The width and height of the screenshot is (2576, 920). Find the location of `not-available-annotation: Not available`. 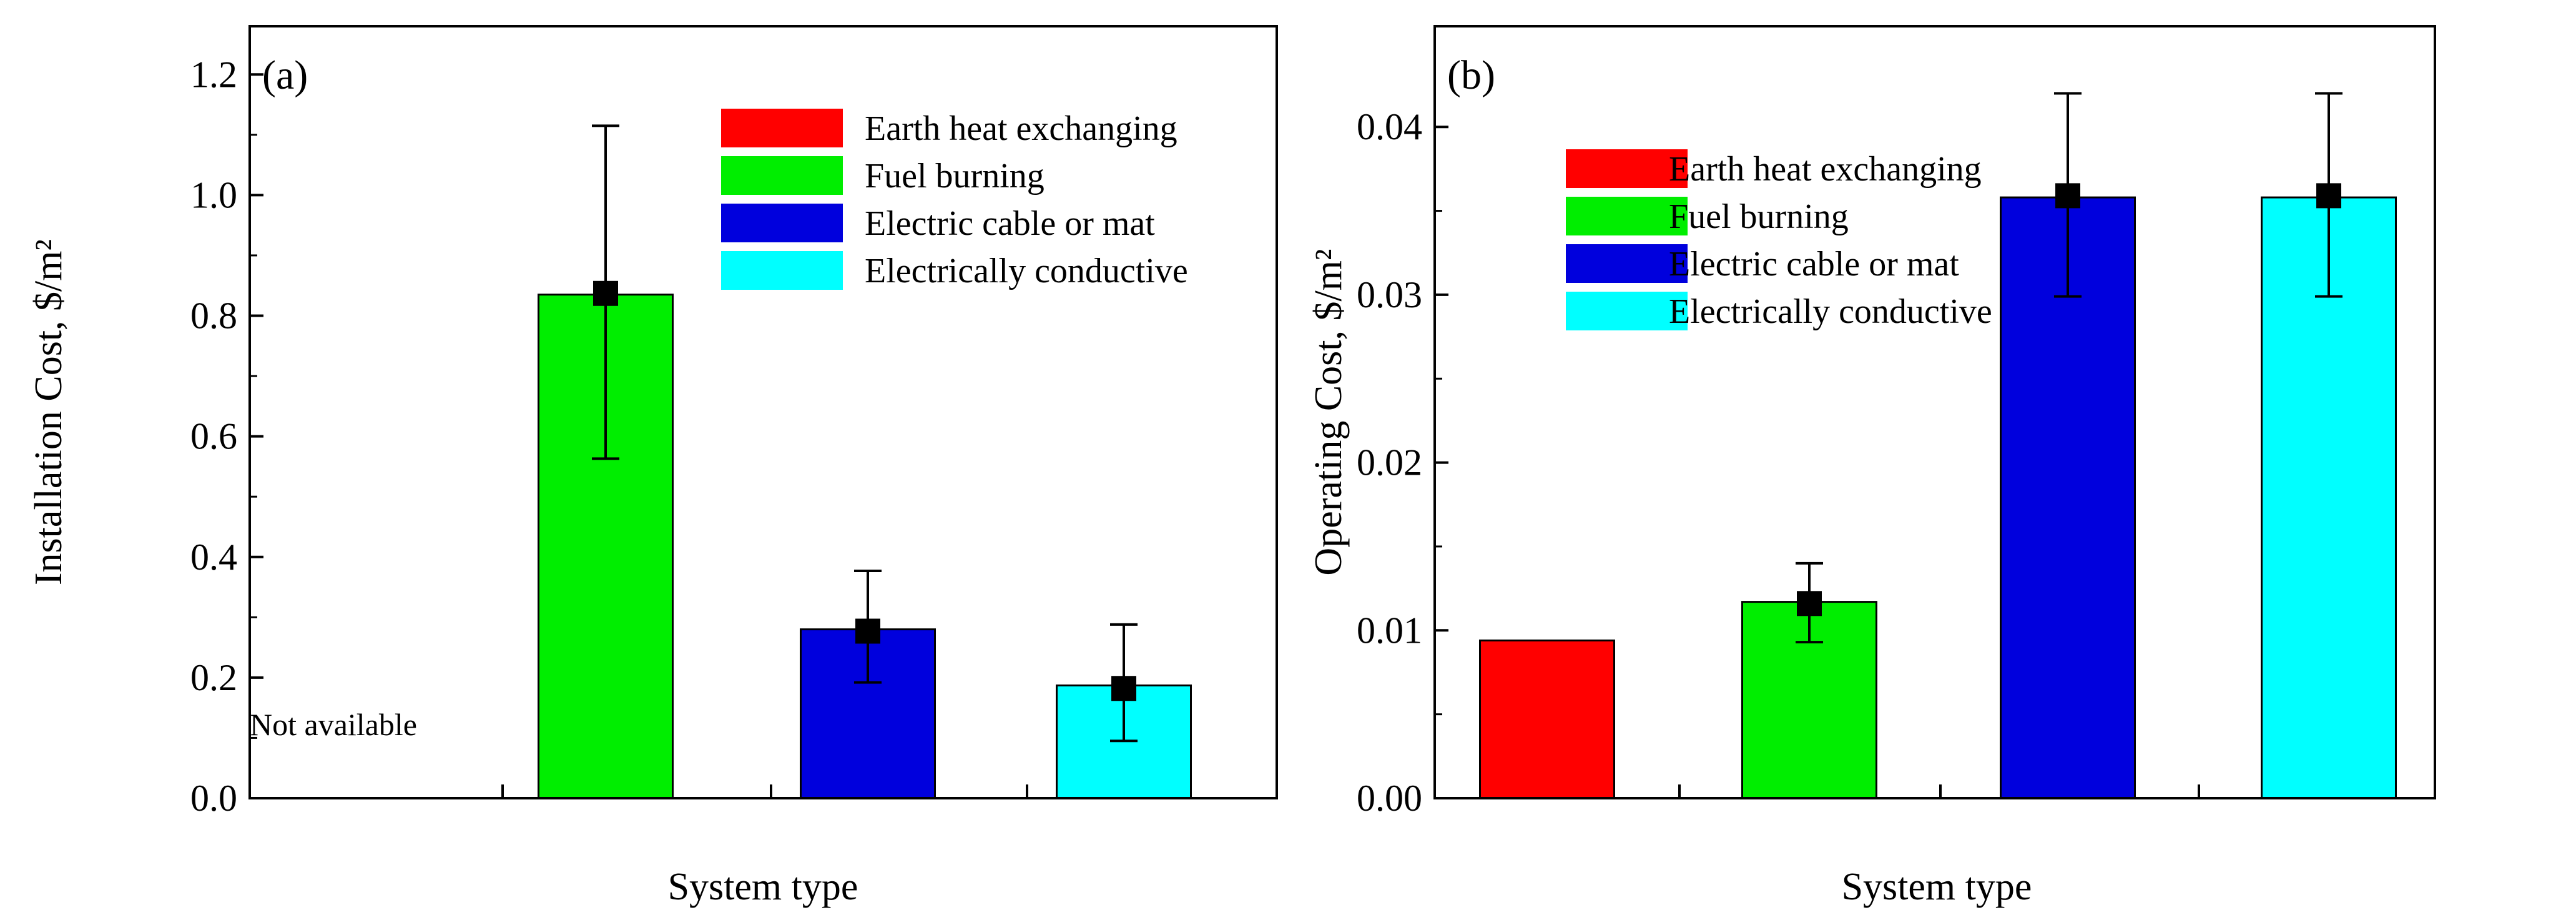

not-available-annotation: Not available is located at coordinates (333, 724).